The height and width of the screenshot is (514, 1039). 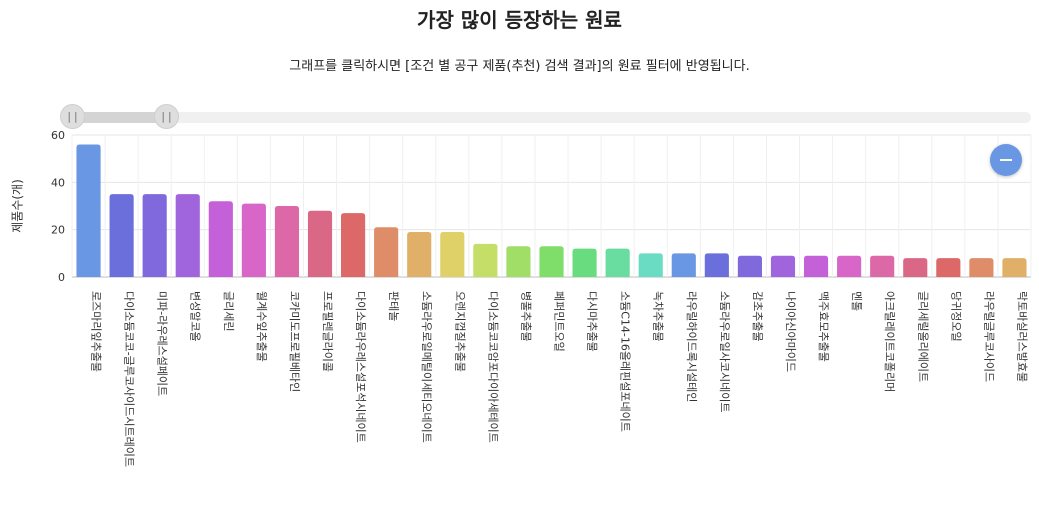 What do you see at coordinates (393, 306) in the screenshot?
I see `x-tick-label: 판테놀` at bounding box center [393, 306].